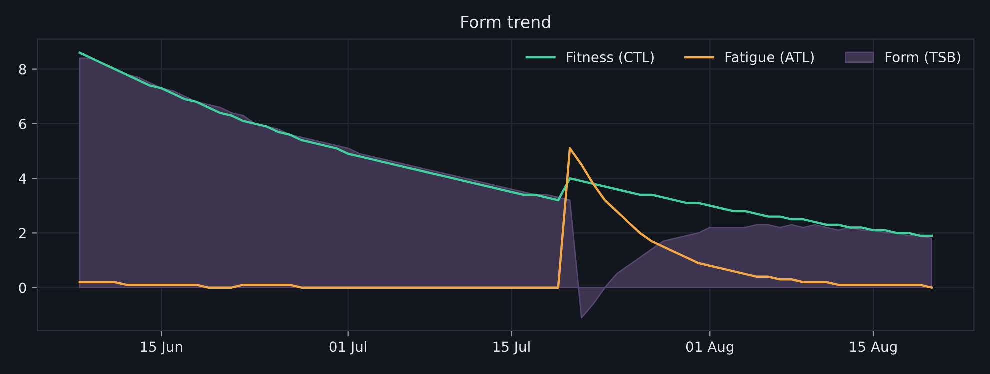 This screenshot has width=990, height=374. Describe the element at coordinates (22, 233) in the screenshot. I see `y-tick-label: 2` at that location.